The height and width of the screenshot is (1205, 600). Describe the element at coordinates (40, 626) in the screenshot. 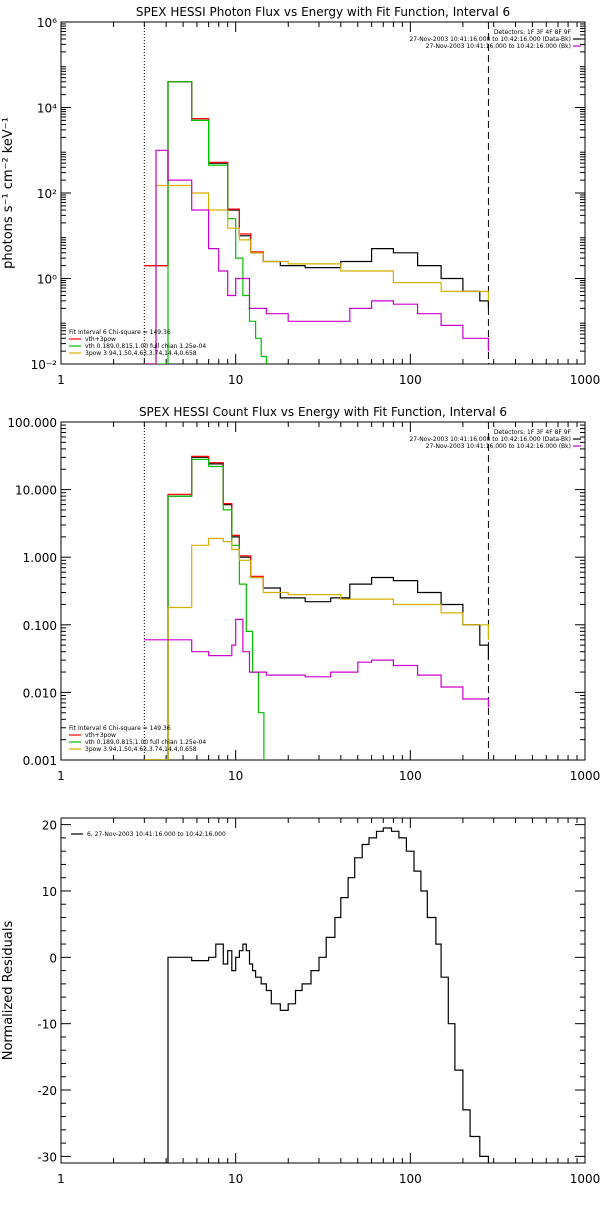

I see `y-tick-label: 0.100` at that location.